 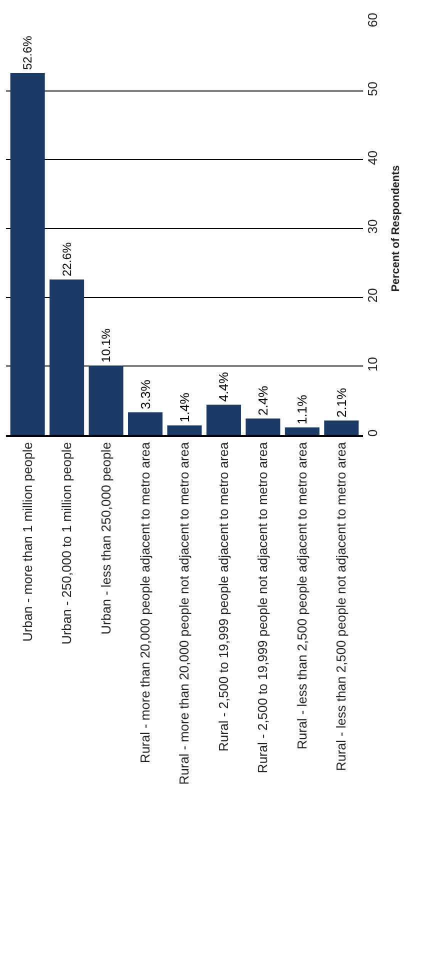 What do you see at coordinates (372, 433) in the screenshot?
I see `y-tick-label: 0` at bounding box center [372, 433].